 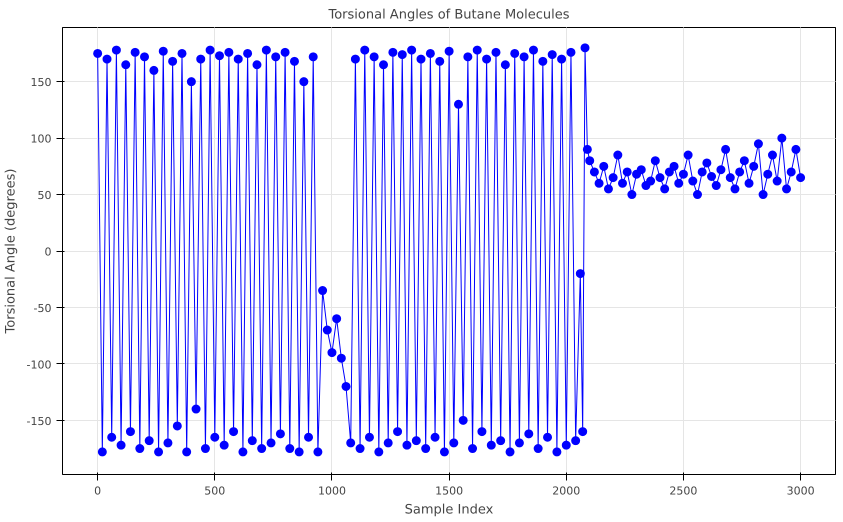 I want to click on chart-title: Torsional Angles of Butane Molecules, so click(x=448, y=15).